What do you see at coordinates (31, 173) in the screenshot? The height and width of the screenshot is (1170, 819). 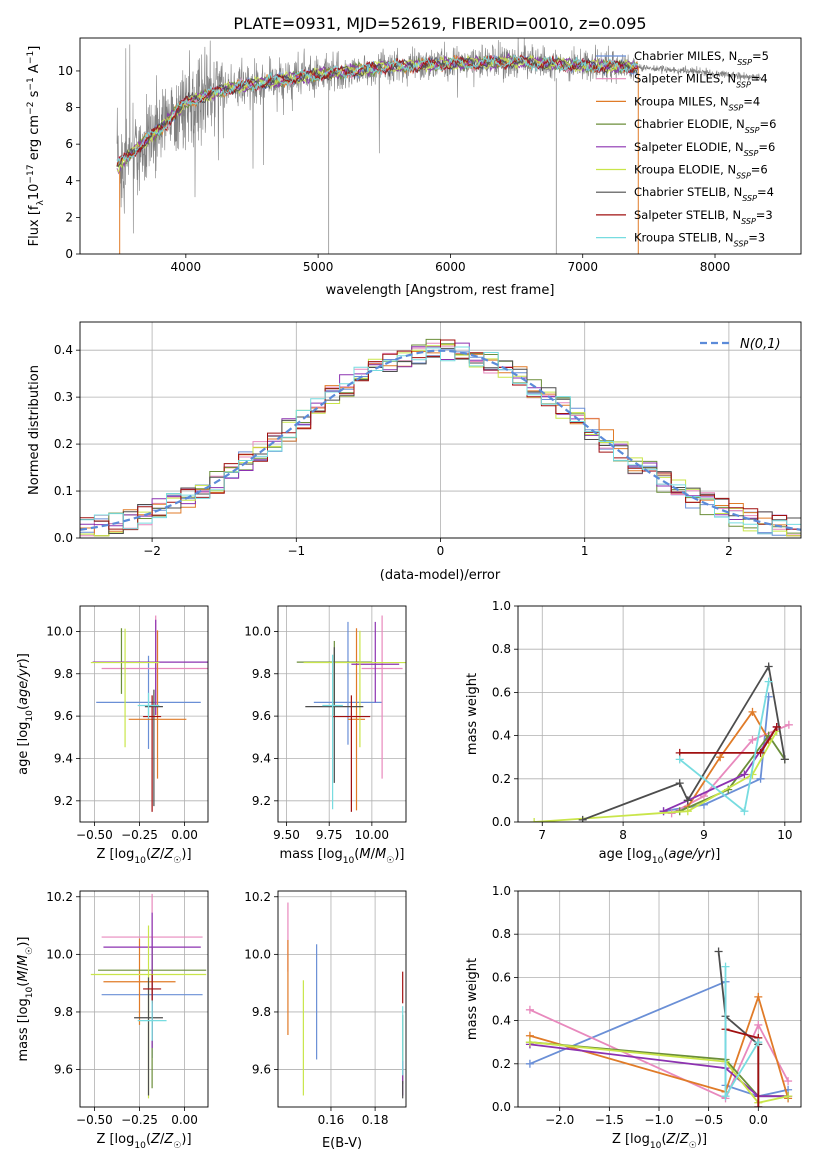 I see `spectrum-ylabel-part: −17` at bounding box center [31, 173].